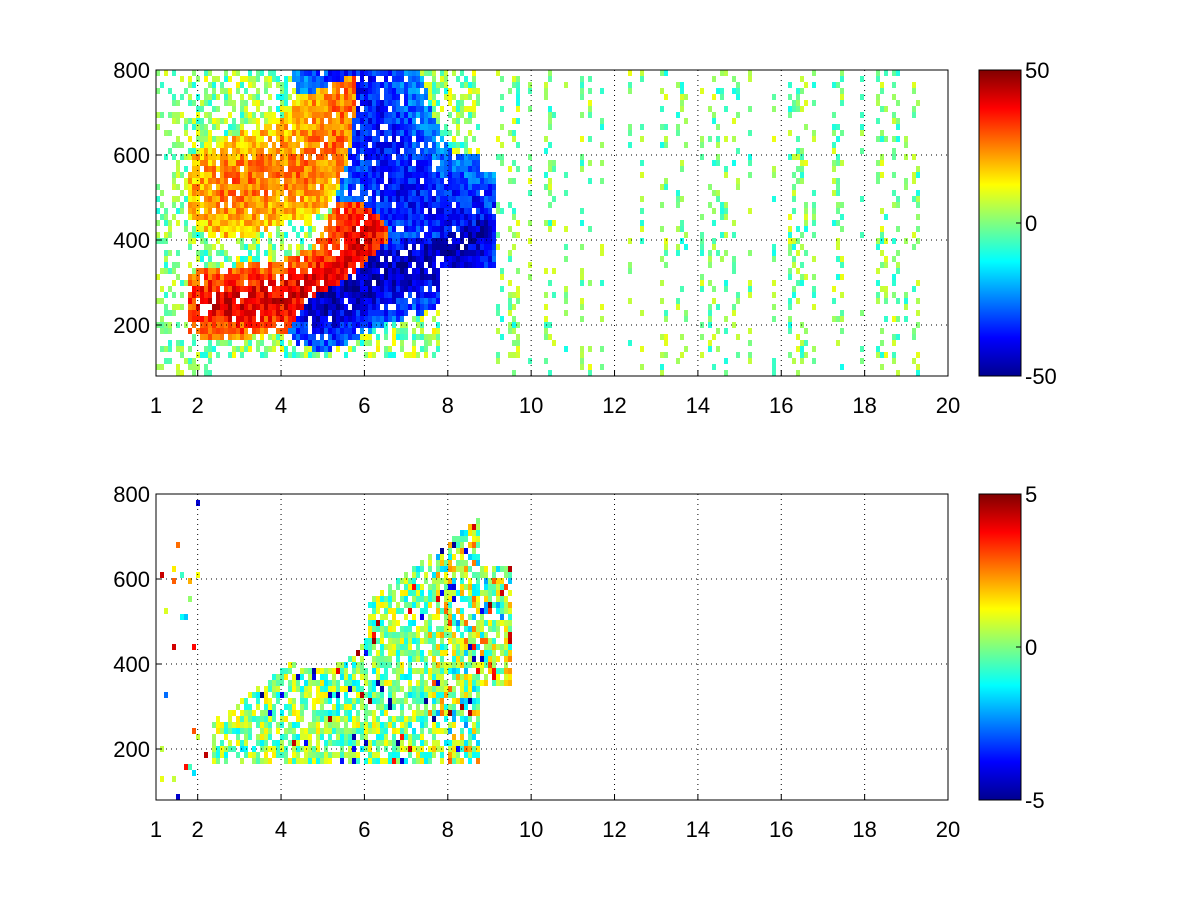 The height and width of the screenshot is (900, 1200). What do you see at coordinates (281, 829) in the screenshot?
I see `x-tick-label: 4` at bounding box center [281, 829].